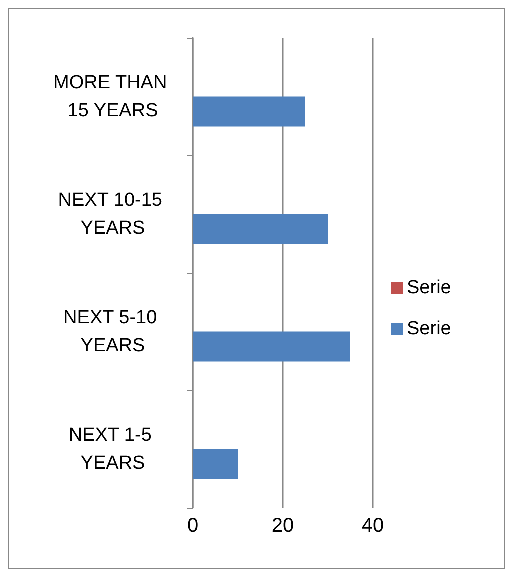 This screenshot has width=506, height=578. What do you see at coordinates (113, 449) in the screenshot?
I see `y-tick-label: NEXT 1-5 YEARS` at bounding box center [113, 449].